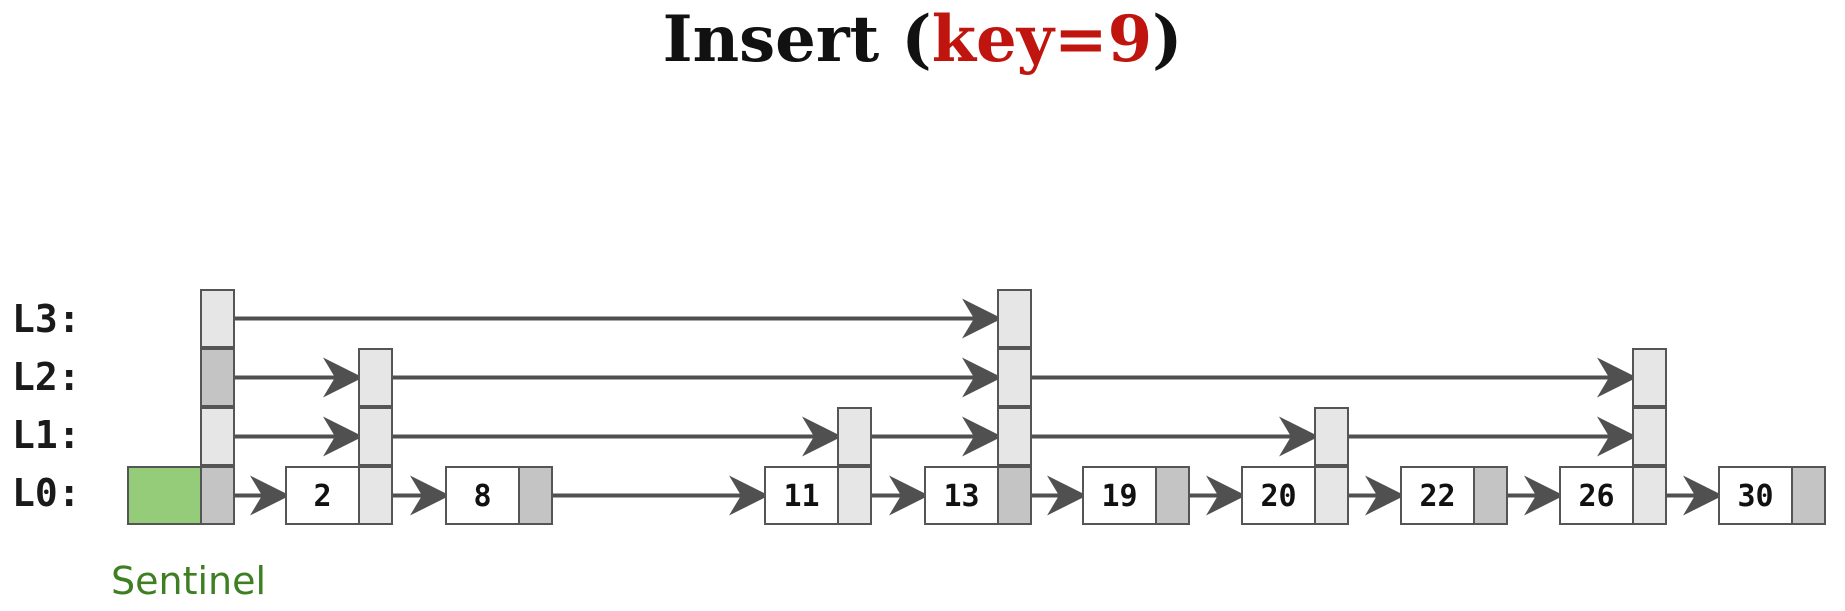  I want to click on key-label: 8, so click(482, 496).